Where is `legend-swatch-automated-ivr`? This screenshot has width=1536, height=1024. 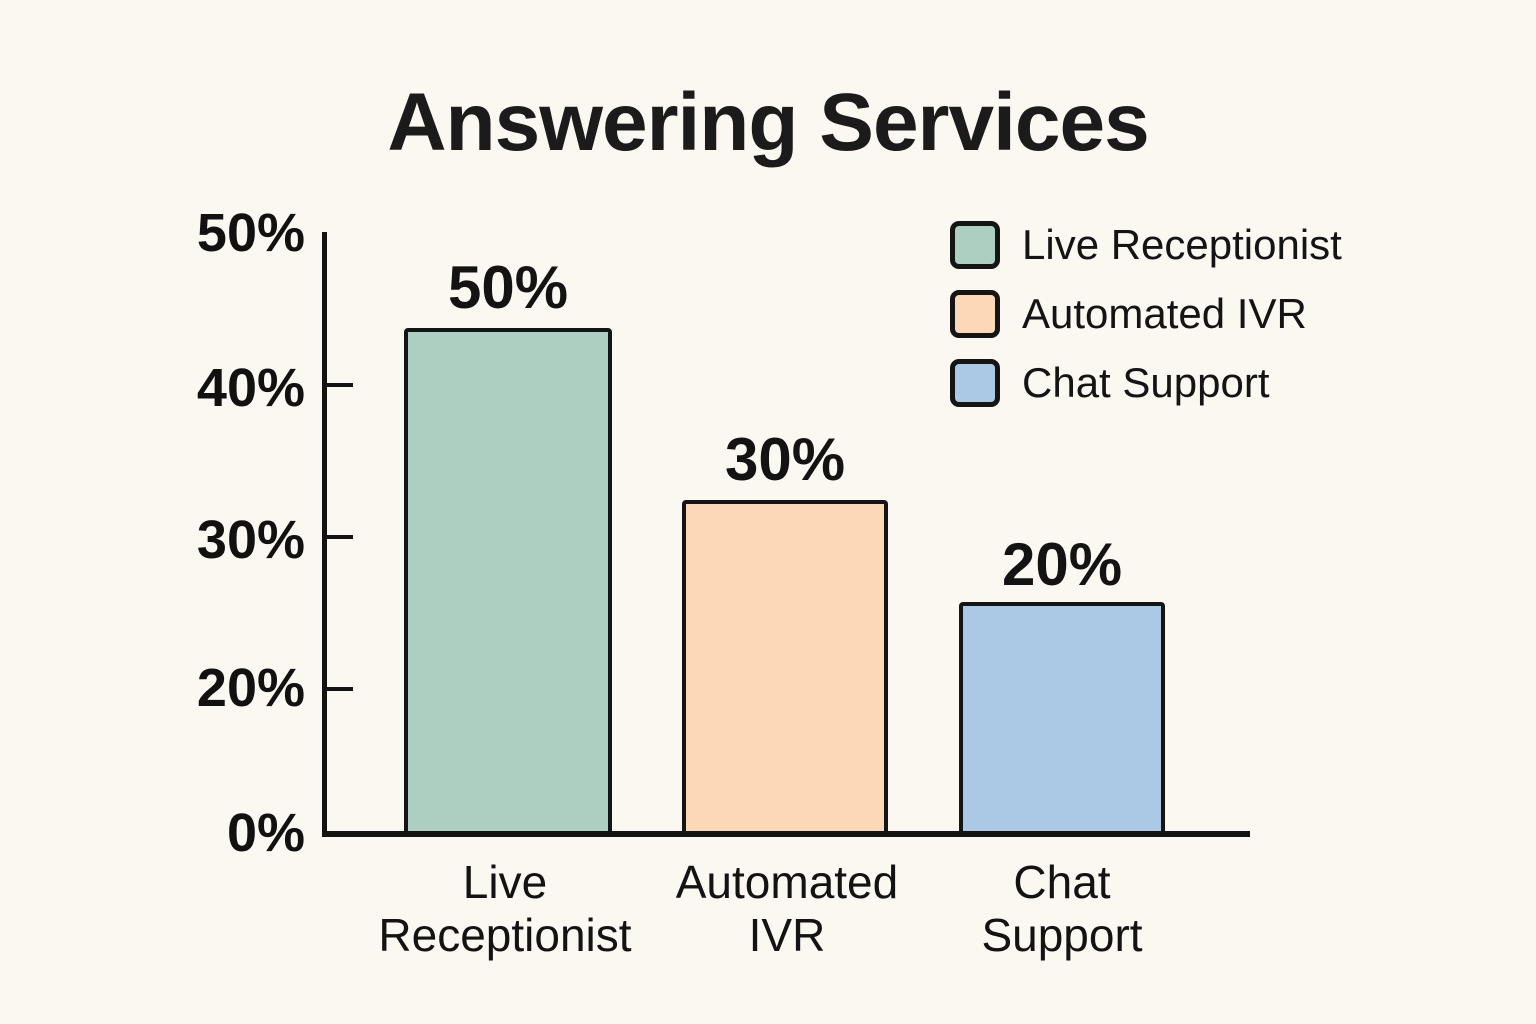
legend-swatch-automated-ivr is located at coordinates (975, 314).